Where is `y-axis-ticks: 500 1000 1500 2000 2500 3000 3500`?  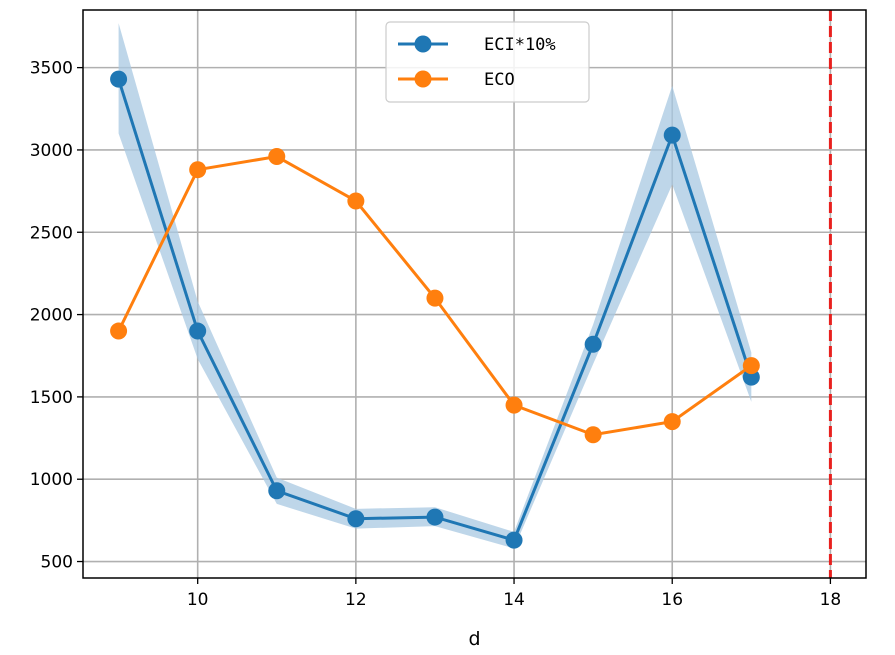 y-axis-ticks: 500 1000 1500 2000 2500 3000 3500 is located at coordinates (56, 316).